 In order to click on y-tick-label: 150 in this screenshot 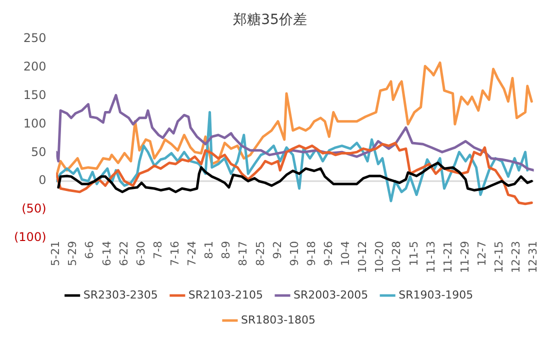, I will do `click(34, 95)`.